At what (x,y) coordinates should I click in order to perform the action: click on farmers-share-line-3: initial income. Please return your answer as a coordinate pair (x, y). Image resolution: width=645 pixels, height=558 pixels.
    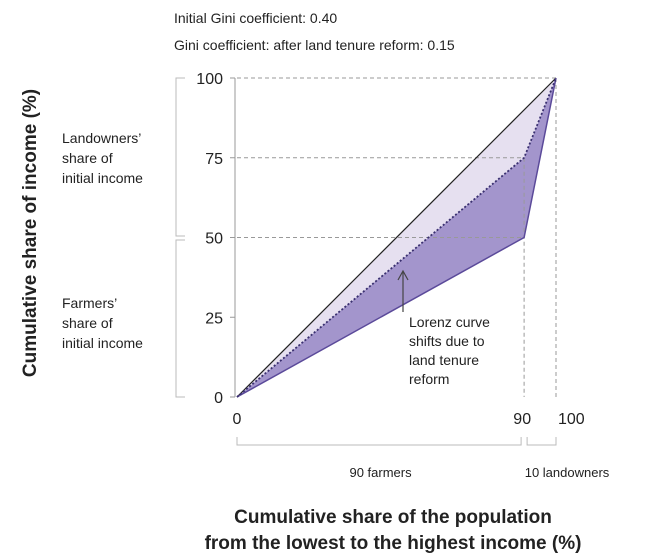
    Looking at the image, I should click on (102, 343).